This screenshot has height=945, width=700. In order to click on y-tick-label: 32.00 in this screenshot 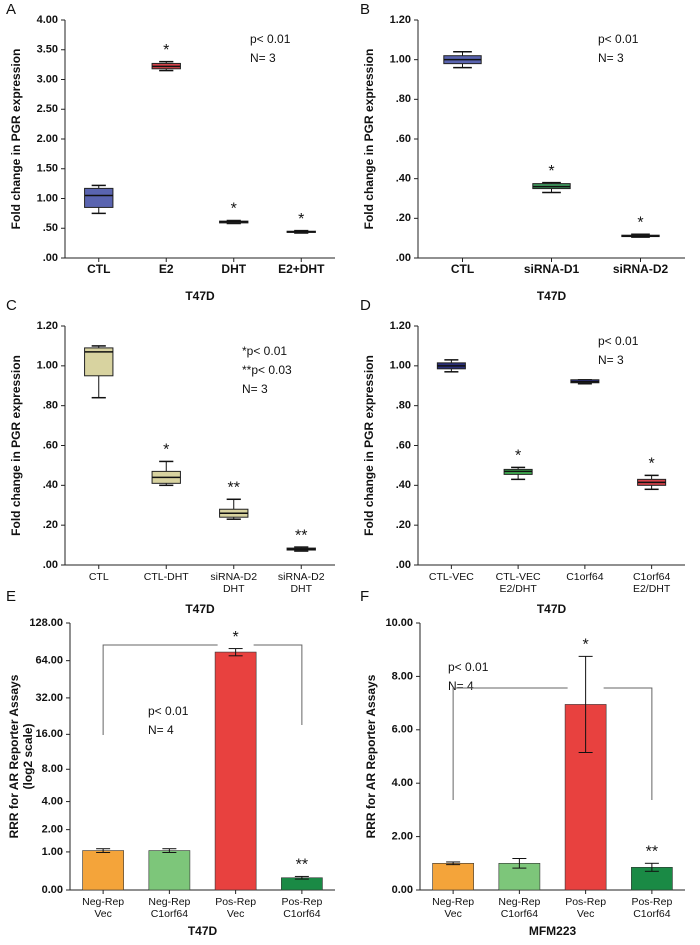, I will do `click(49, 698)`.